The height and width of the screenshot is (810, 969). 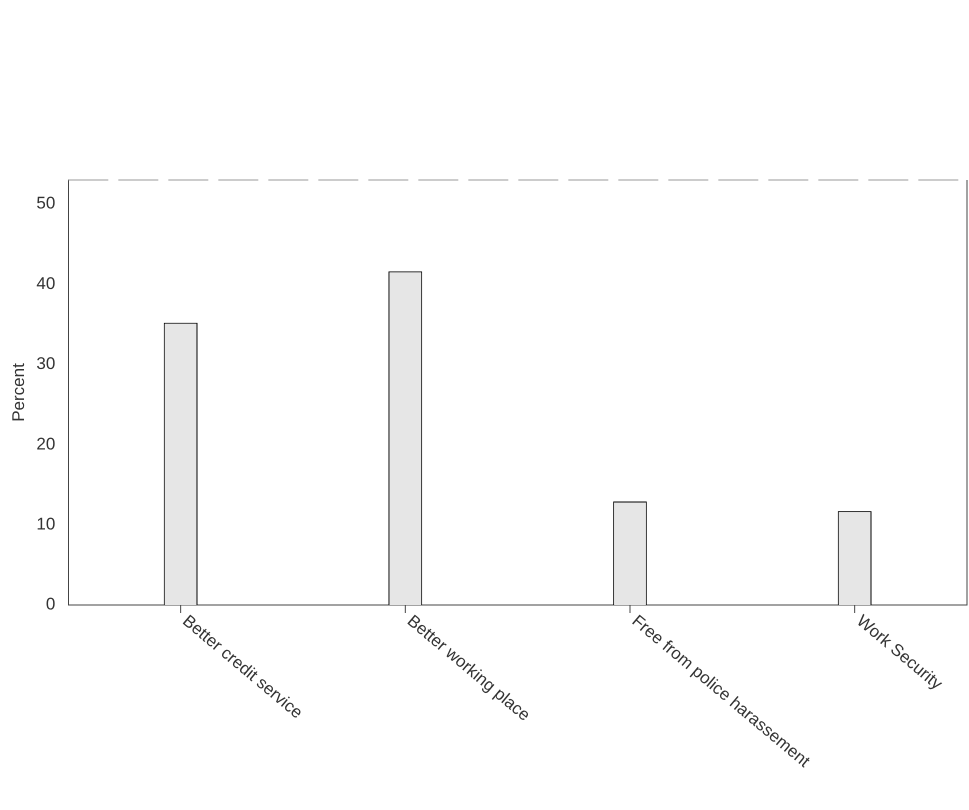 I want to click on y-tick-label: 20, so click(x=46, y=444).